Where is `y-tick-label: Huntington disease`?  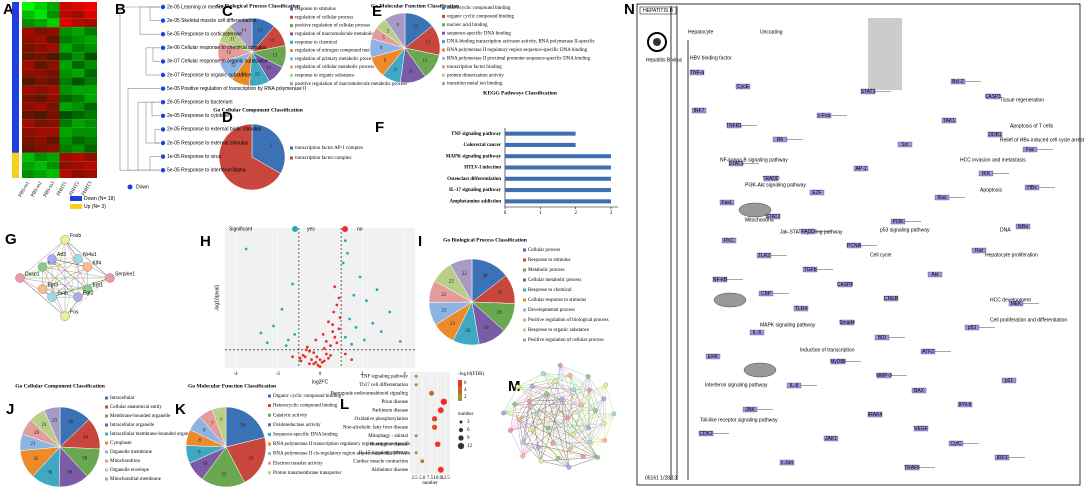
y-tick-label: Huntington disease is located at coordinates (389, 444).